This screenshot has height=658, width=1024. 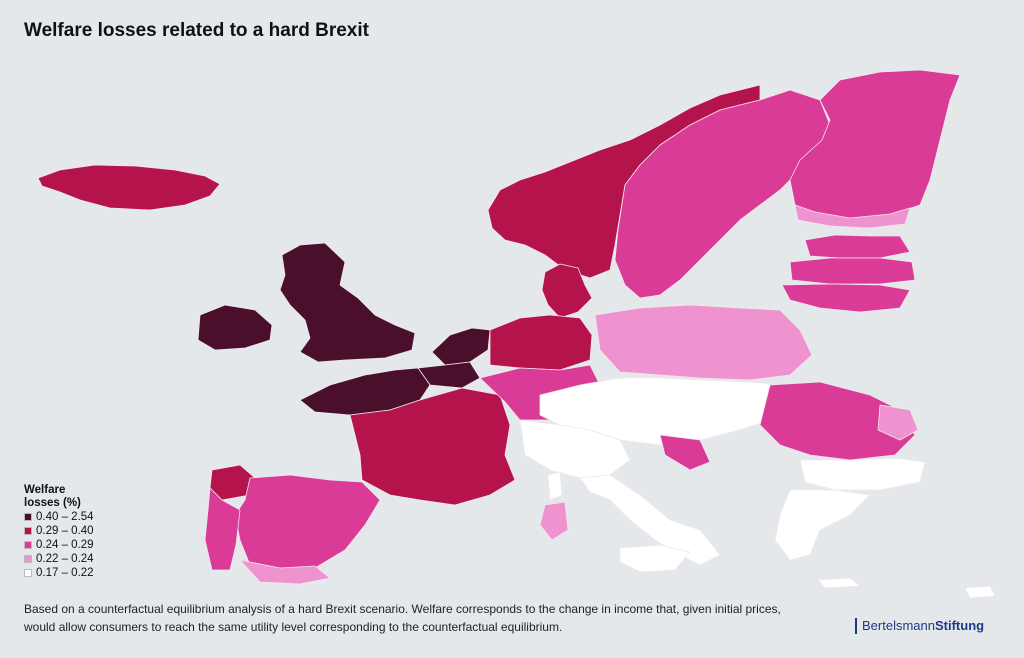 I want to click on region-bulgaria, so click(x=862, y=474).